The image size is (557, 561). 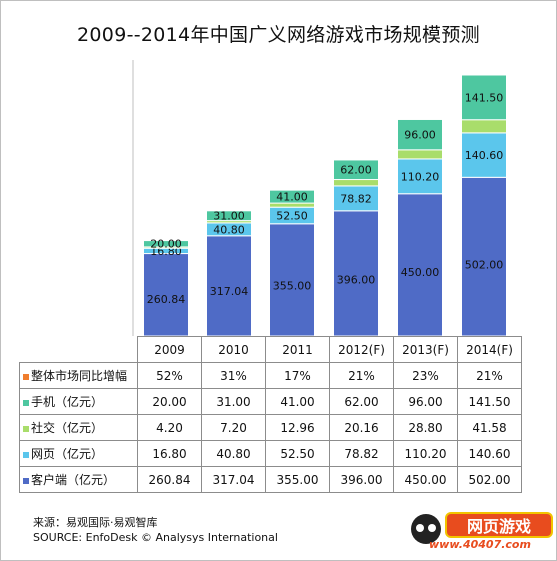 What do you see at coordinates (229, 291) in the screenshot?
I see `data-label: 317.04` at bounding box center [229, 291].